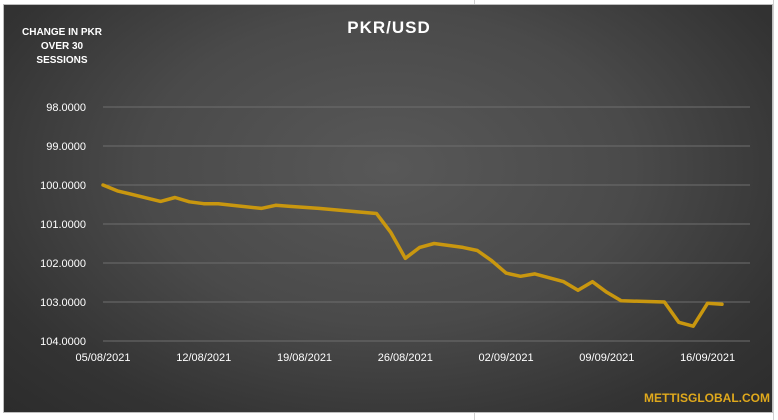 The height and width of the screenshot is (420, 778). I want to click on y-tick-label: 100.0000, so click(63, 186).